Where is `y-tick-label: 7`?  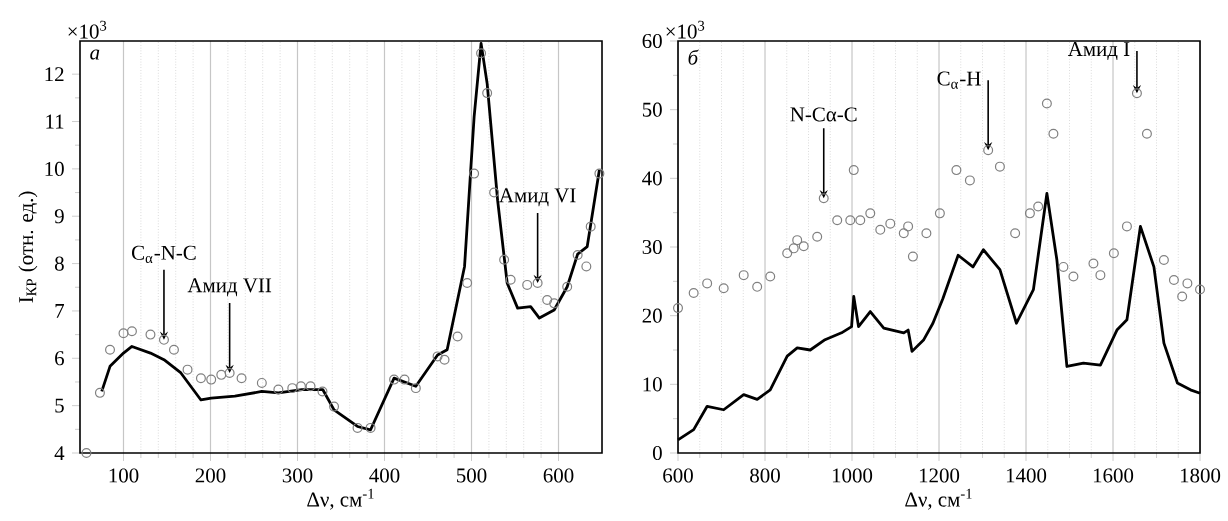
y-tick-label: 7 is located at coordinates (60, 311).